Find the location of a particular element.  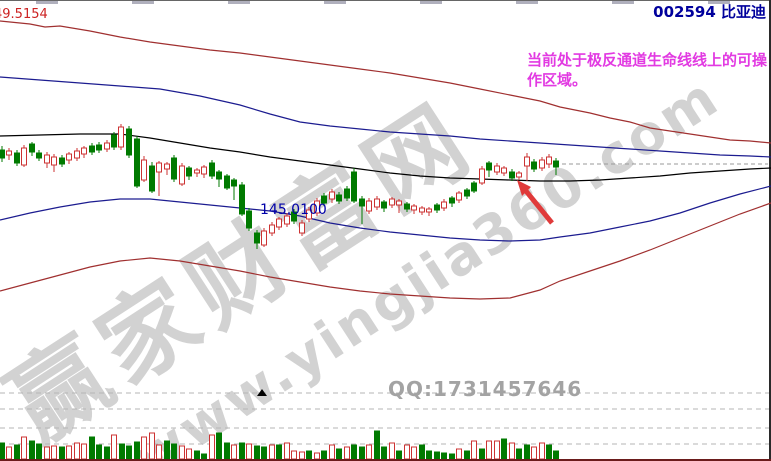

channel-price-label: 145.0100 is located at coordinates (293, 210).